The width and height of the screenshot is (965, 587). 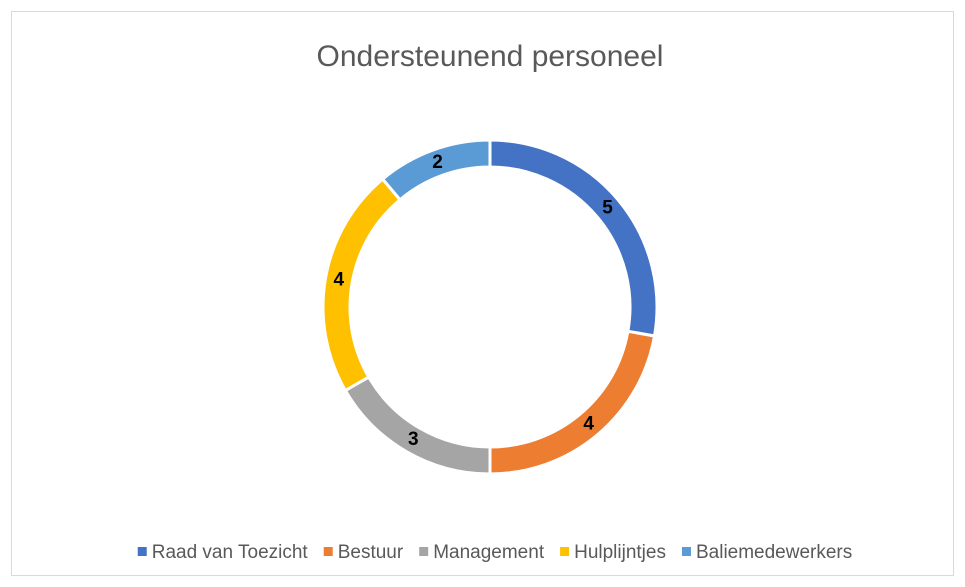 What do you see at coordinates (371, 552) in the screenshot?
I see `legend-label: Bestuur` at bounding box center [371, 552].